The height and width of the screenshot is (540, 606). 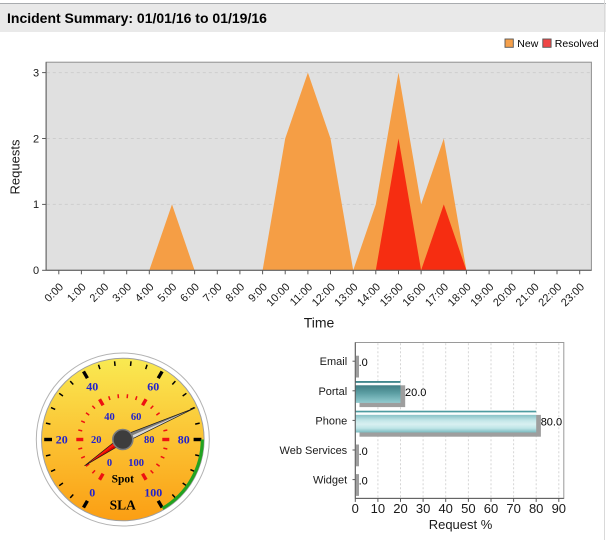 What do you see at coordinates (15, 166) in the screenshot?
I see `svg-text: Requests` at bounding box center [15, 166].